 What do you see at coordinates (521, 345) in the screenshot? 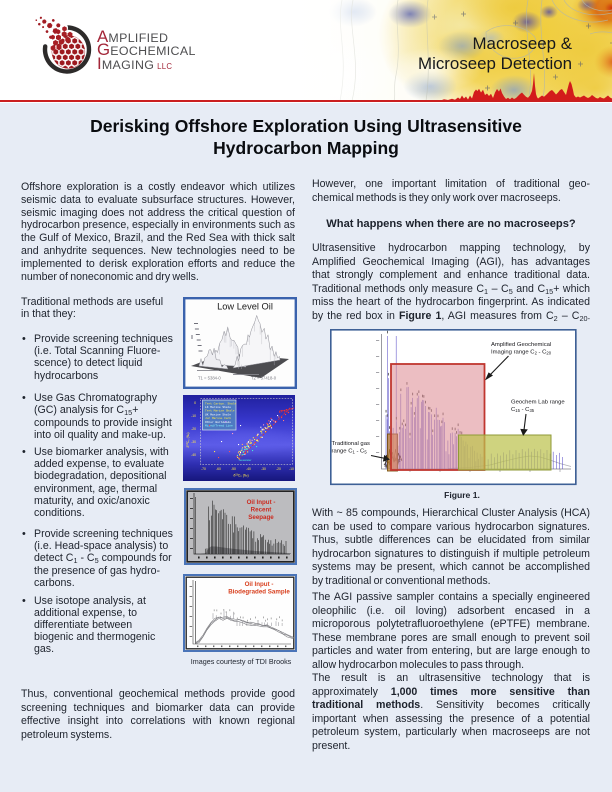
I see `svg-text: Amplified Geochemical` at bounding box center [521, 345].